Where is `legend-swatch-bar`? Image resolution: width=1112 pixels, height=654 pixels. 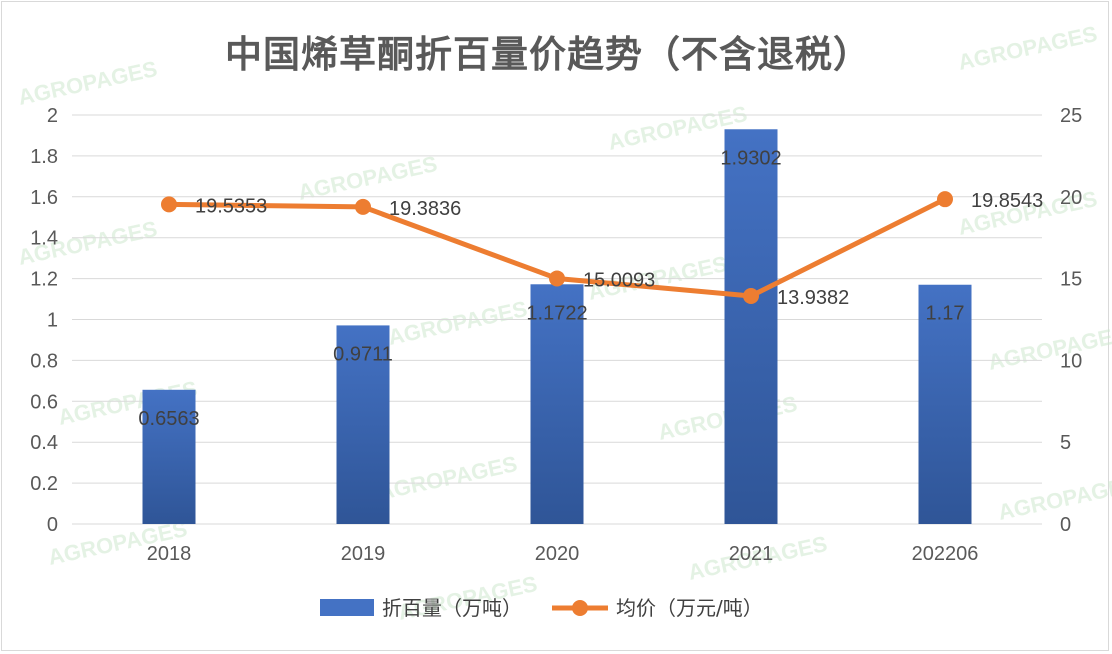
legend-swatch-bar is located at coordinates (347, 607).